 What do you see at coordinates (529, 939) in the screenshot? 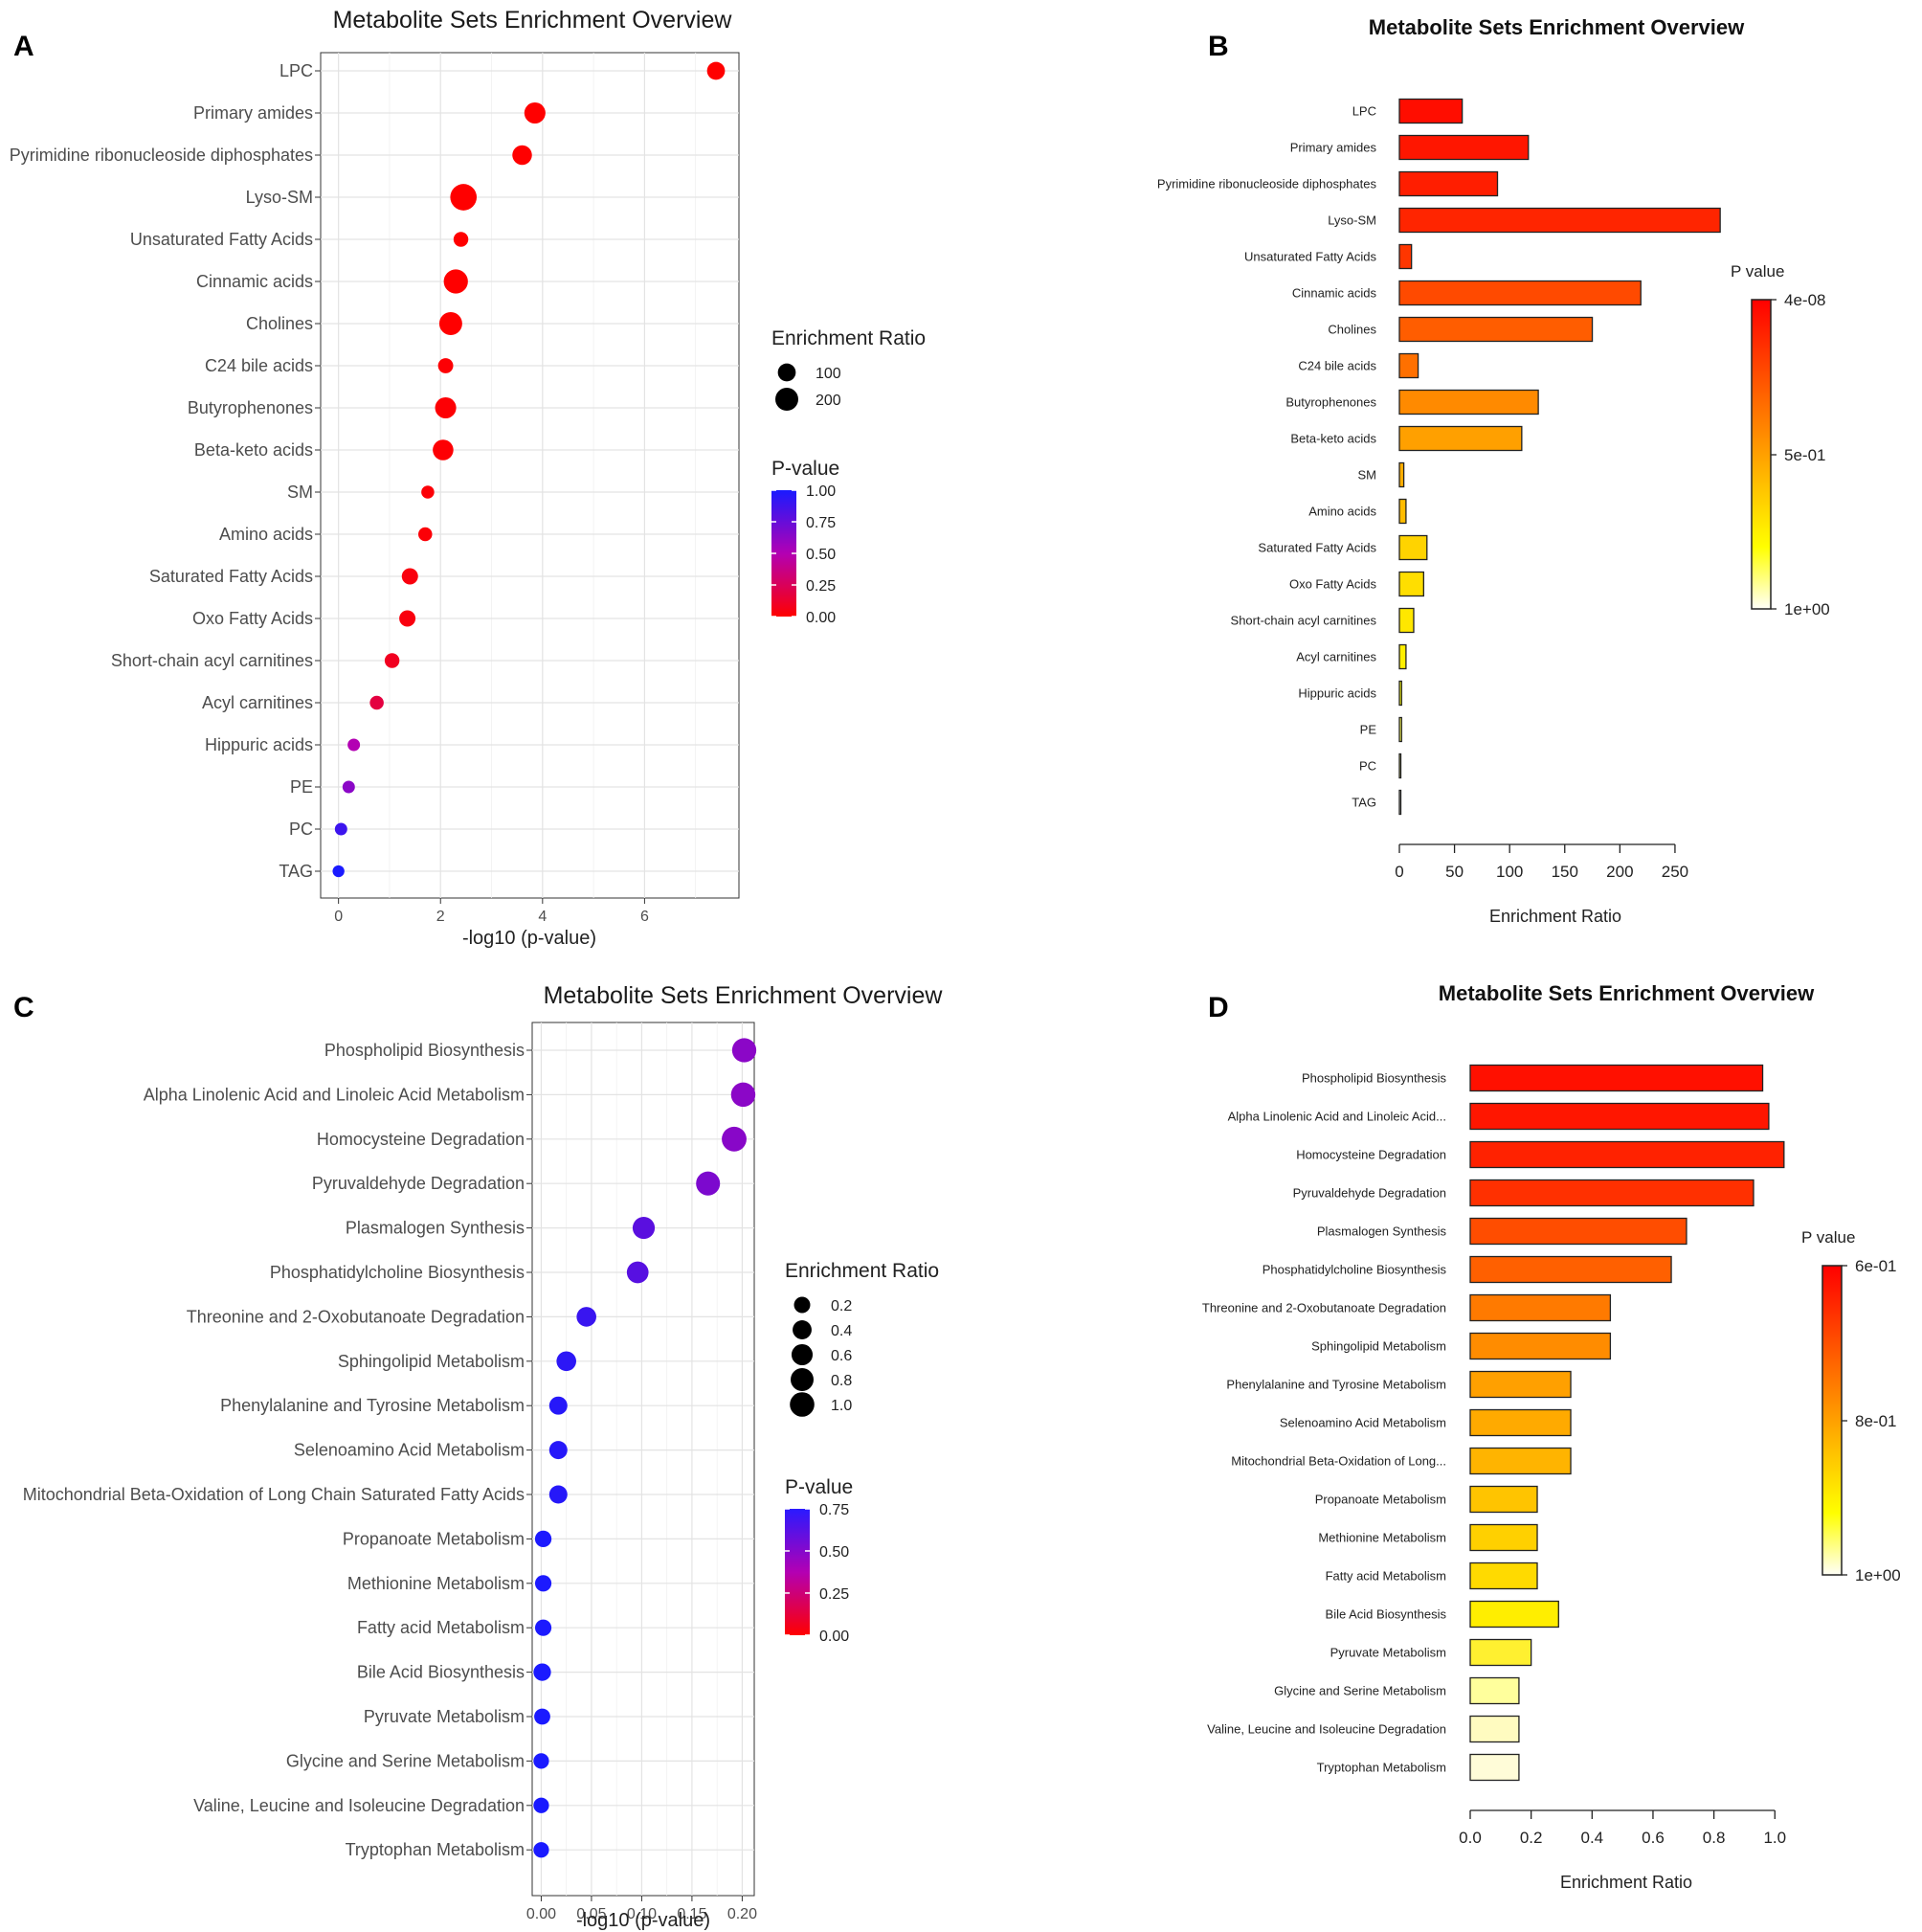
I see `panel-a-x-axis-title: -log10 (p-value)` at bounding box center [529, 939].